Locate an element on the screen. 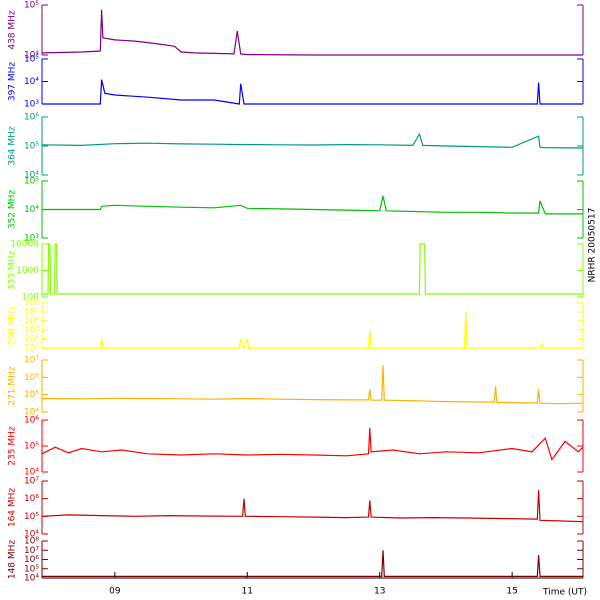 The height and width of the screenshot is (600, 600). side-annotation: NRHR 20050517 is located at coordinates (593, 245).